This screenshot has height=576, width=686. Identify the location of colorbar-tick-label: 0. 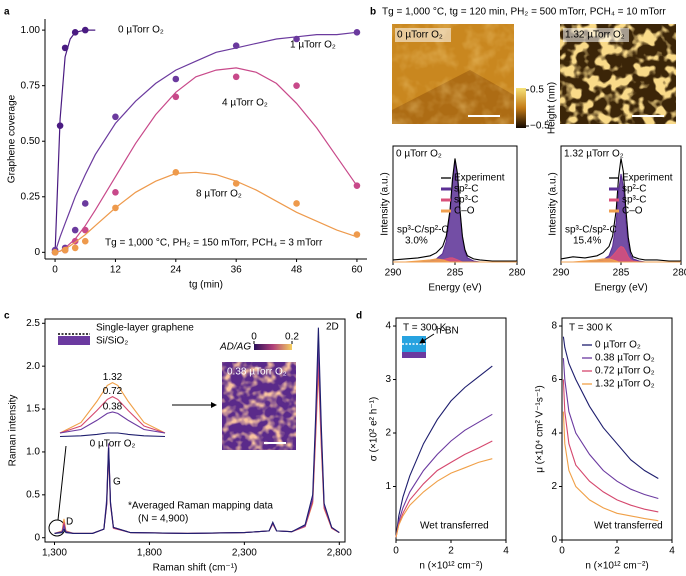
(254, 337).